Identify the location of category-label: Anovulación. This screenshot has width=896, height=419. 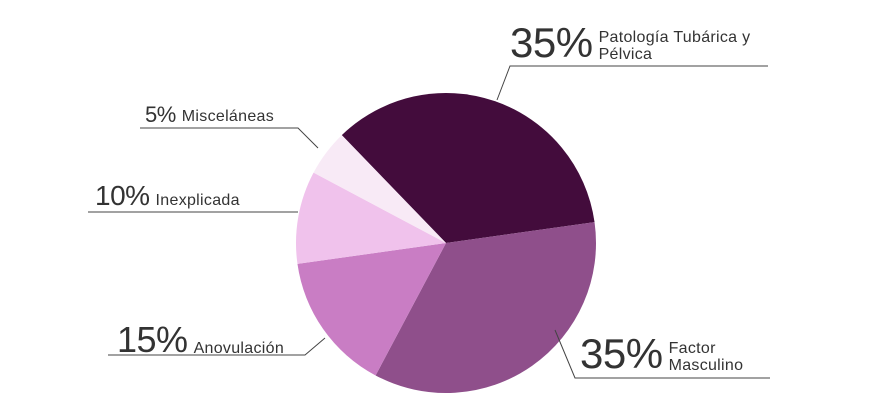
(239, 349).